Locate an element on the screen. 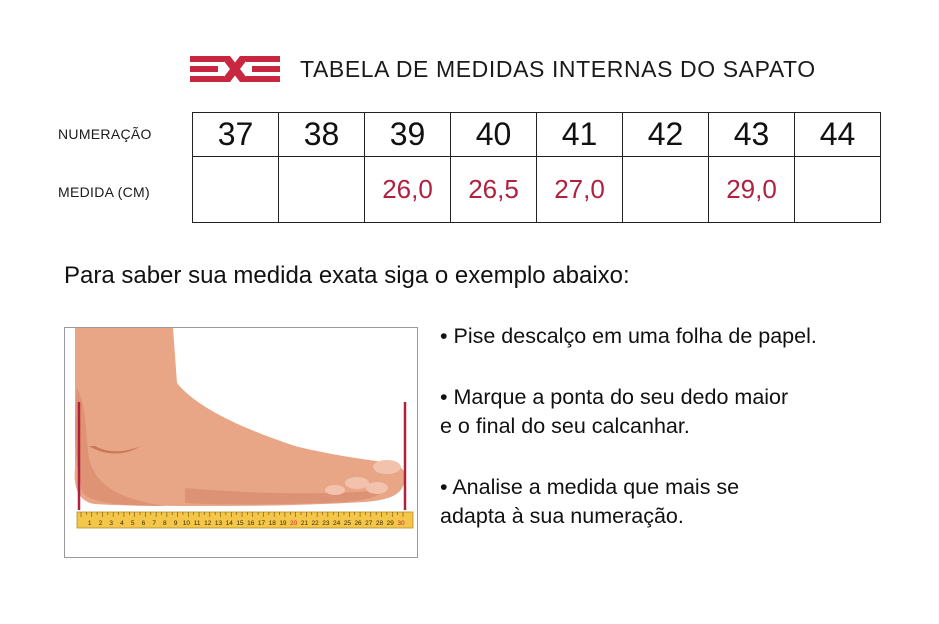 This screenshot has width=939, height=624. step-text: • Pise descalço em uma folha de papel. is located at coordinates (628, 336).